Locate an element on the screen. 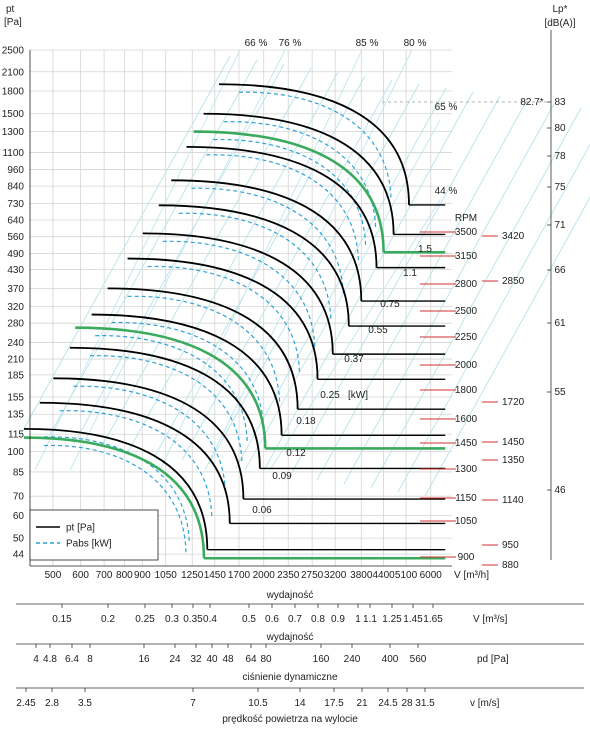  efficiency-label: 85 % is located at coordinates (367, 43).